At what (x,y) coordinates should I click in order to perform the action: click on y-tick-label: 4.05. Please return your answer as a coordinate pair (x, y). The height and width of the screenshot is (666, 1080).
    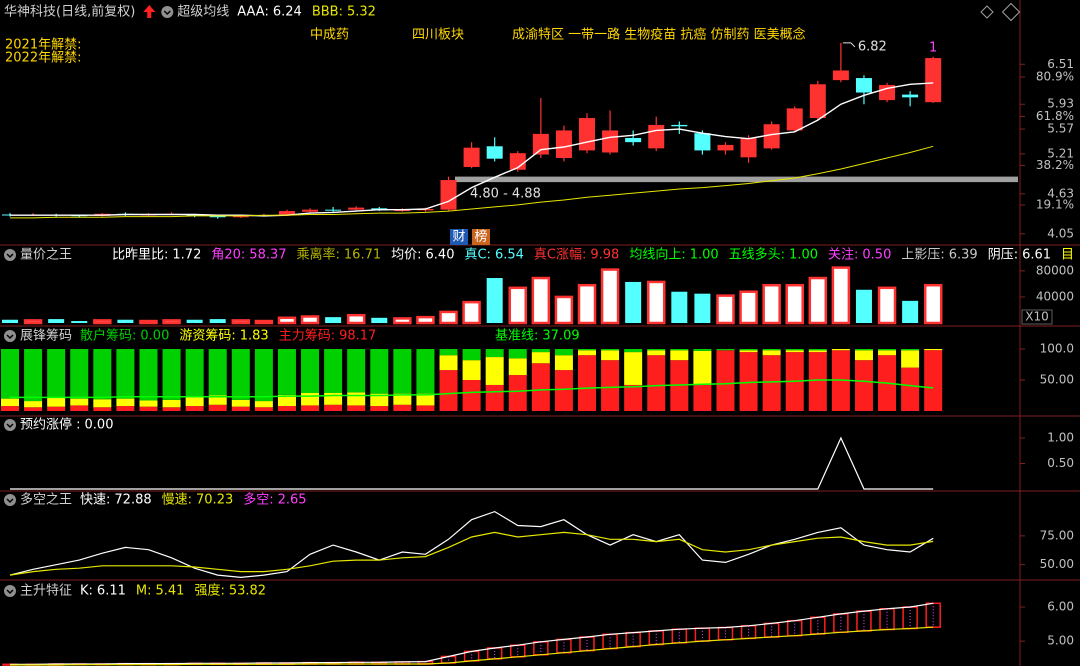
    Looking at the image, I should click on (1060, 233).